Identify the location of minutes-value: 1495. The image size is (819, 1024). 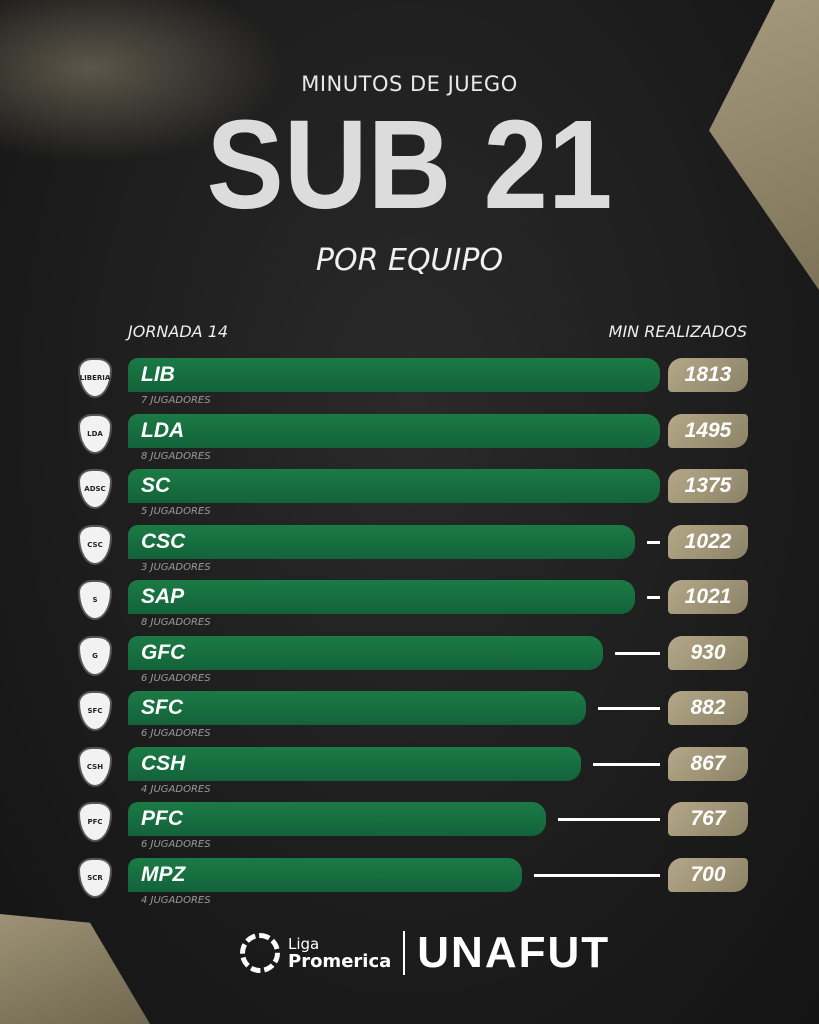
(708, 430).